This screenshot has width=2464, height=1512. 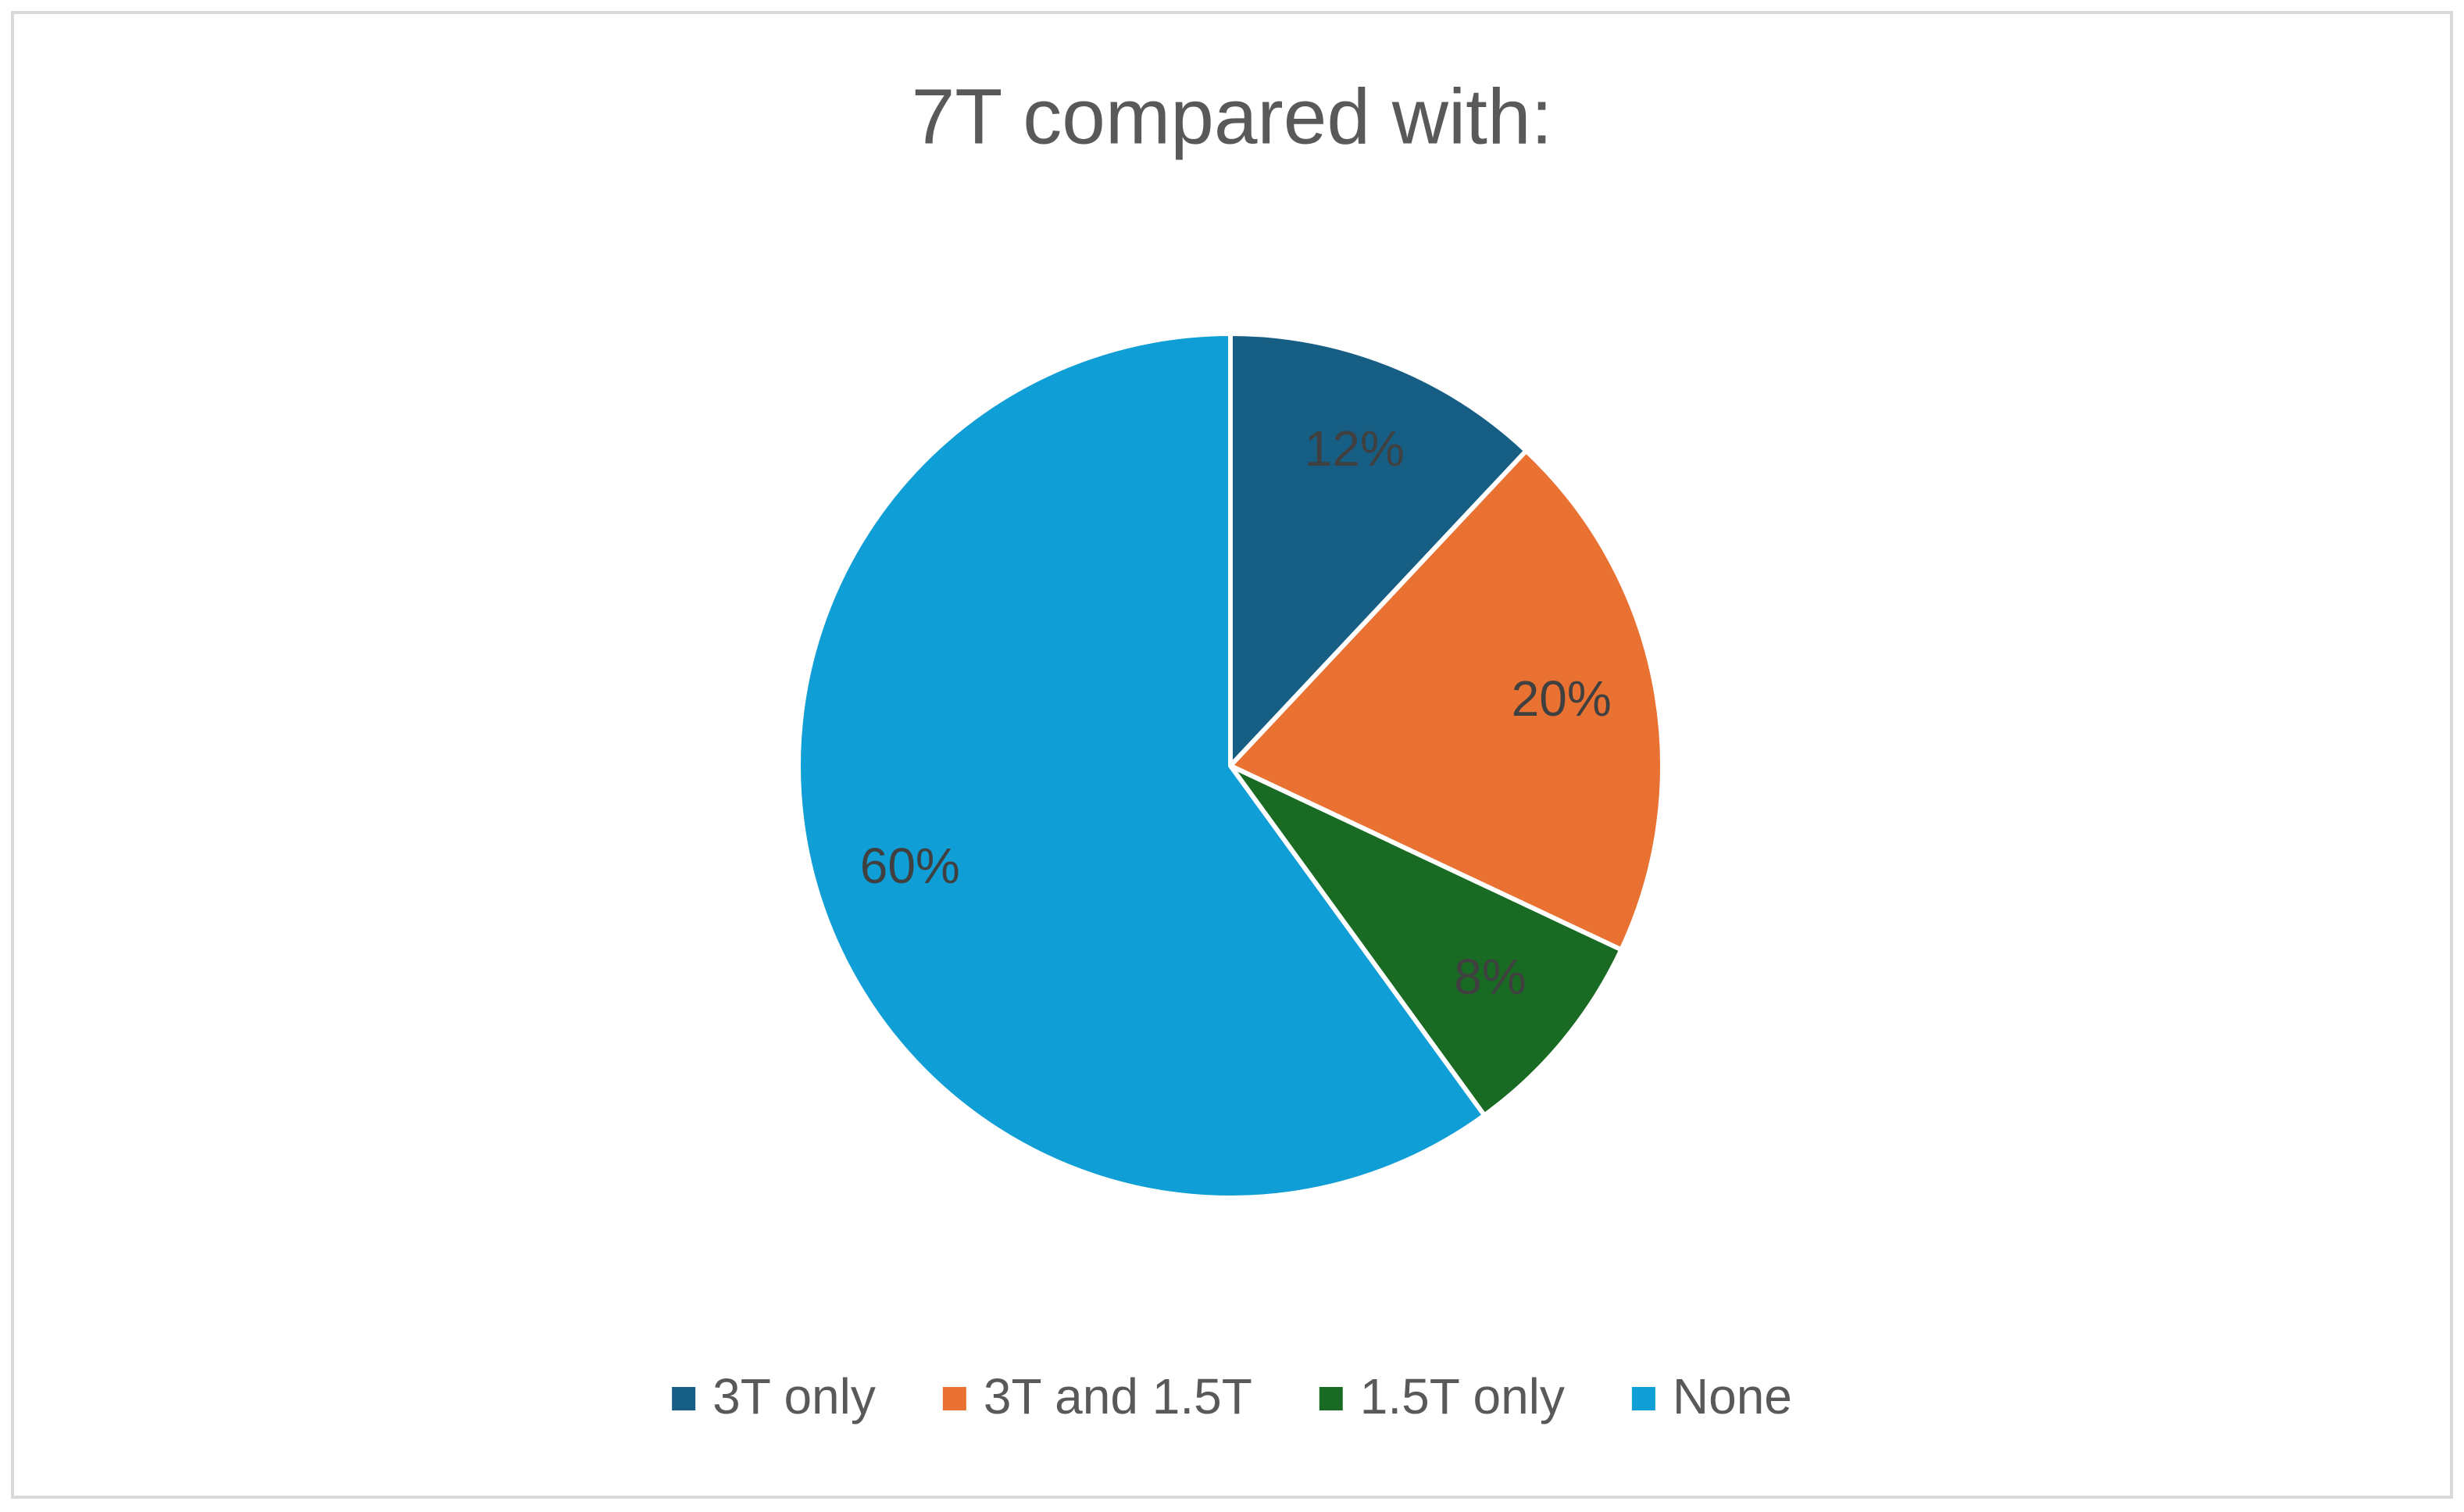 I want to click on data-label: 60%, so click(x=910, y=866).